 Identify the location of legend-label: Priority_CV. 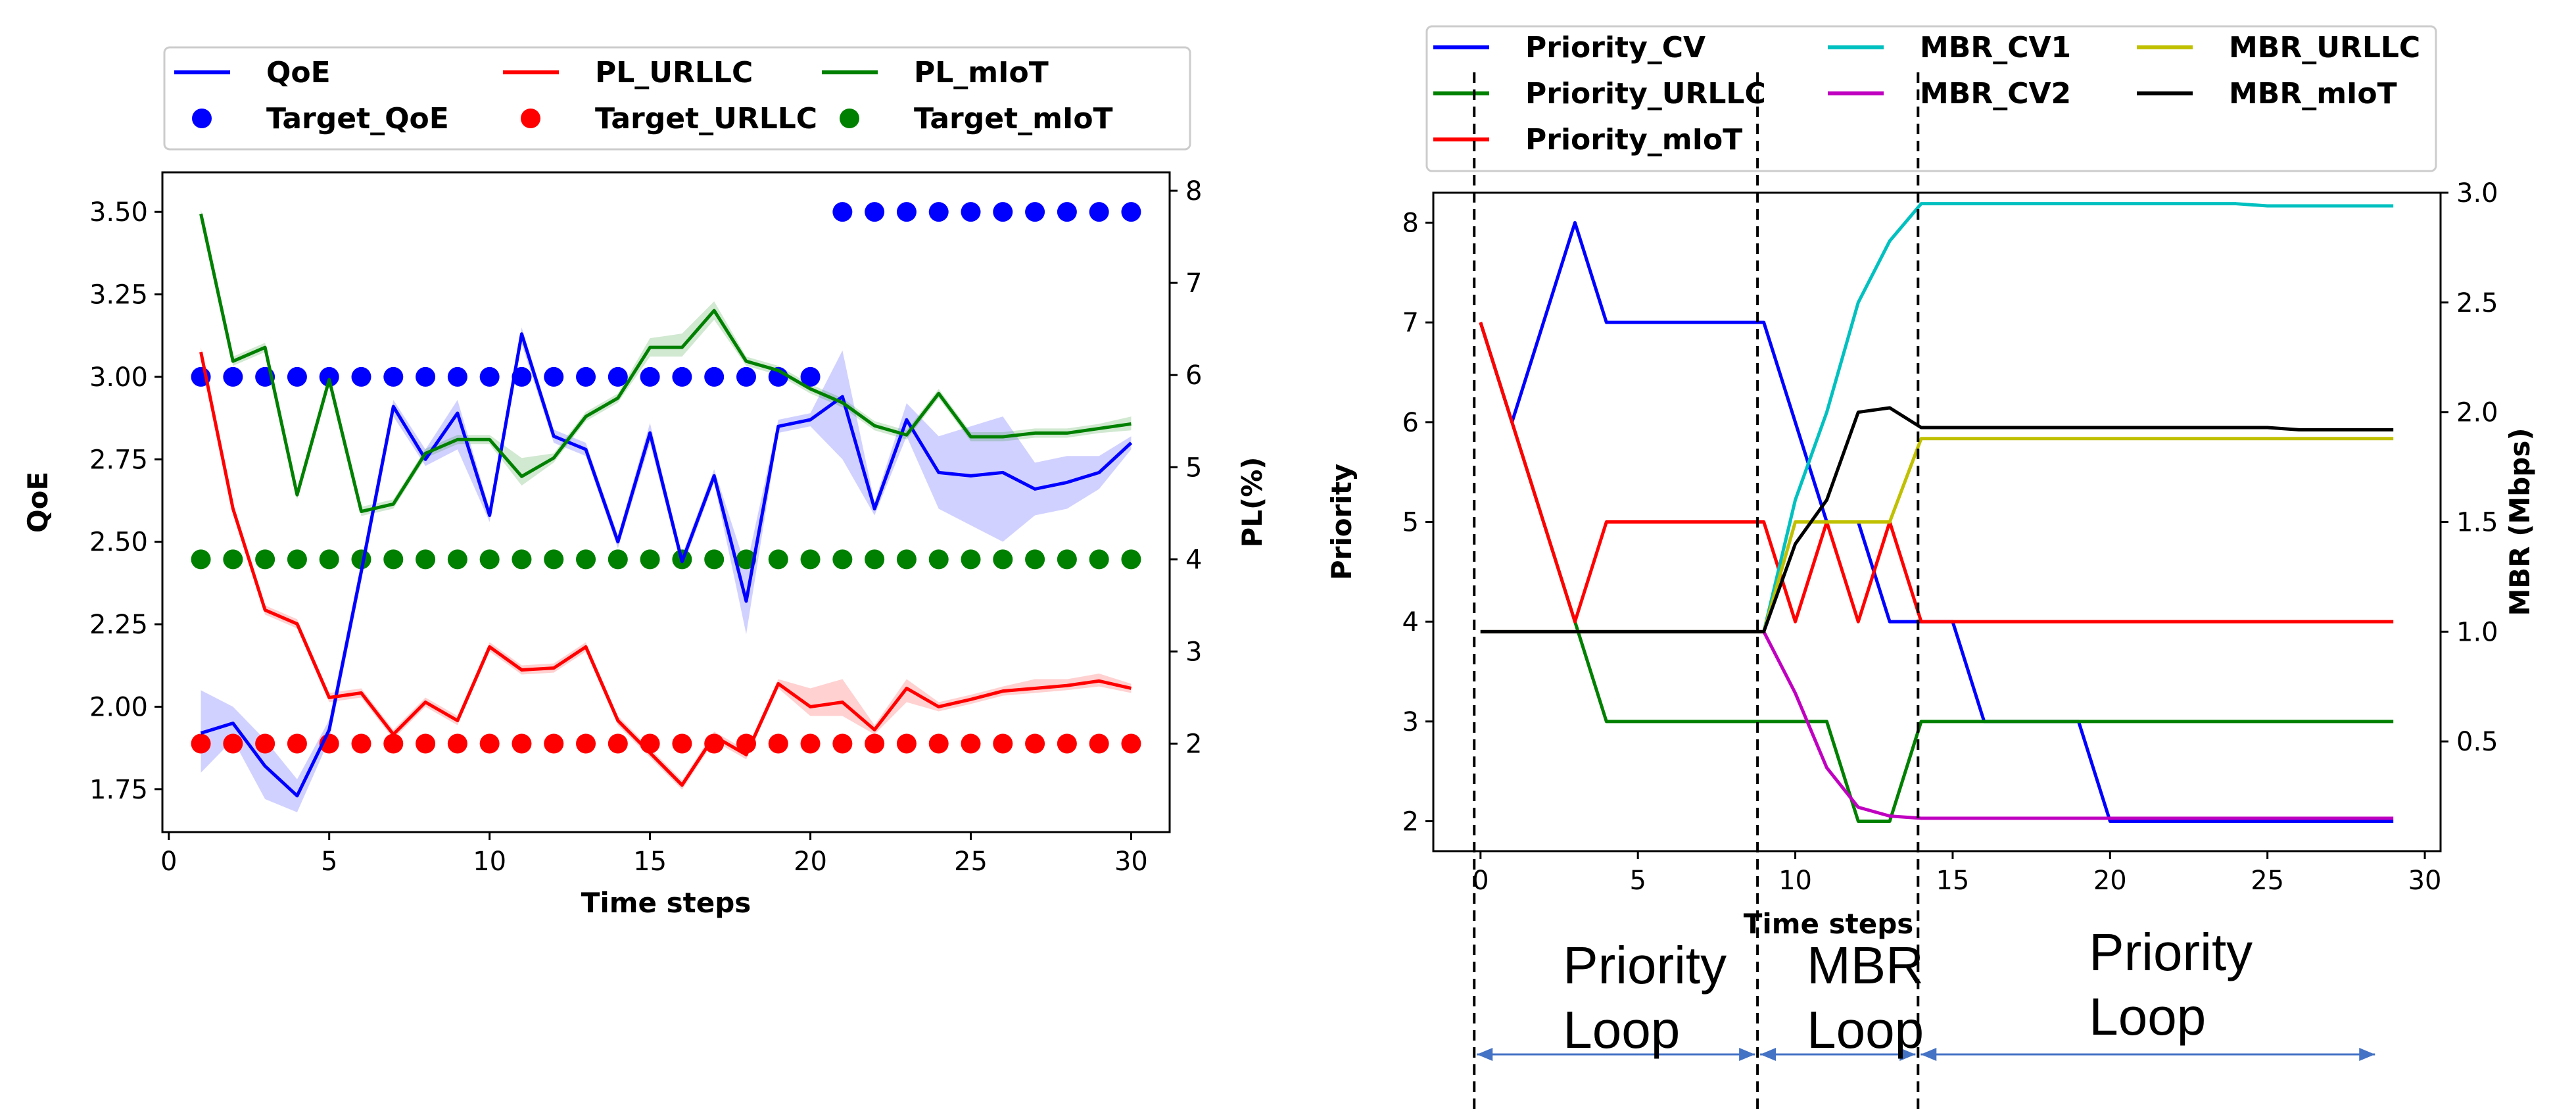
(1615, 47).